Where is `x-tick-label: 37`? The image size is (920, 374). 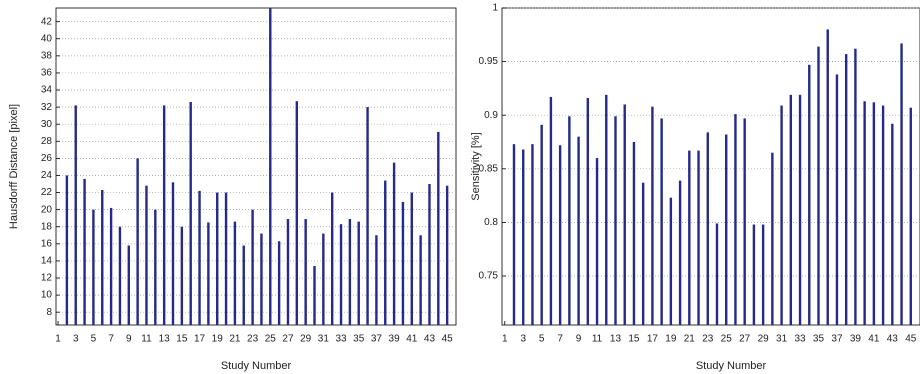
x-tick-label: 37 is located at coordinates (377, 339).